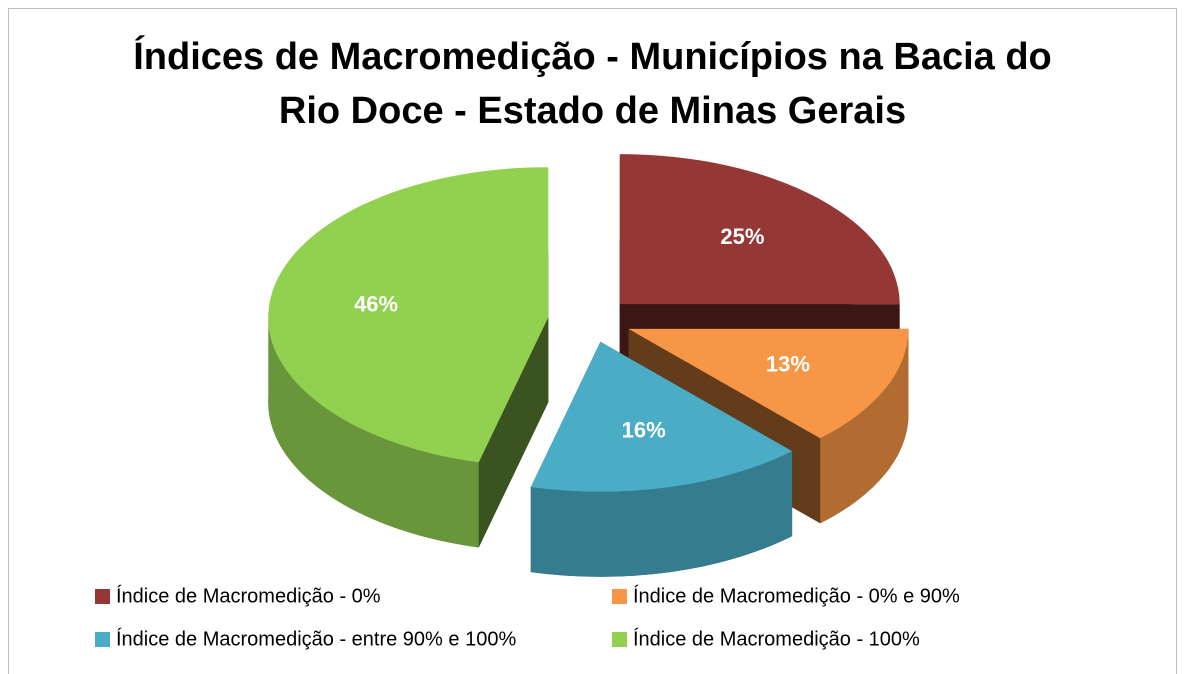 This screenshot has height=674, width=1185. Describe the element at coordinates (788, 364) in the screenshot. I see `data-label: 13%` at that location.